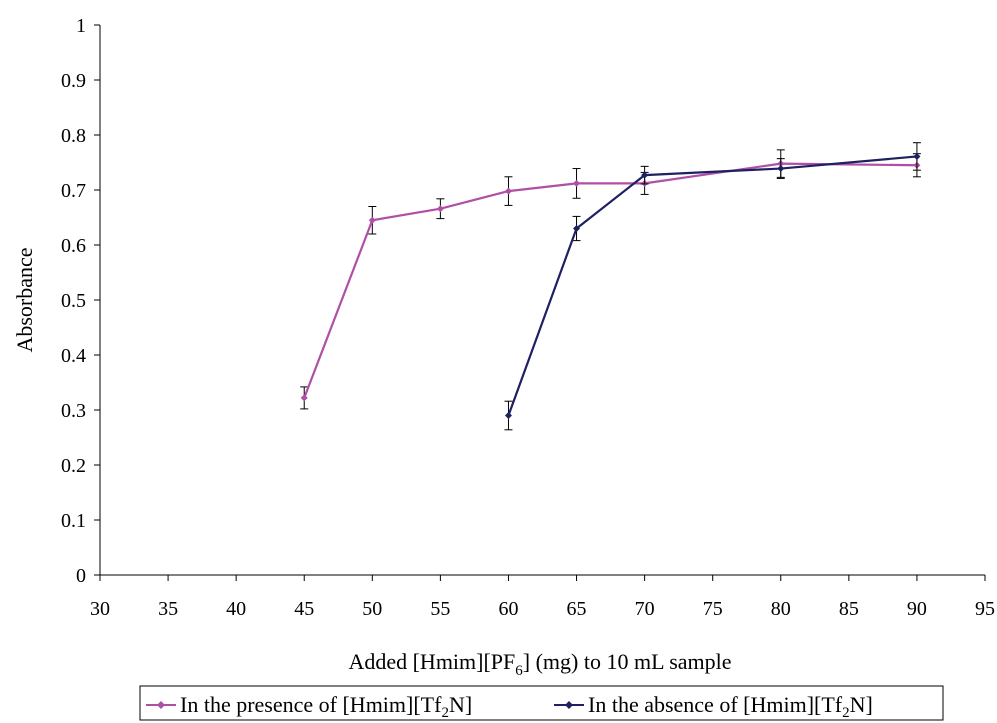  I want to click on x-axis-ticks: 30 35 40 45 50 55 60 65 70 75 80 85 90 95, so click(542, 597).